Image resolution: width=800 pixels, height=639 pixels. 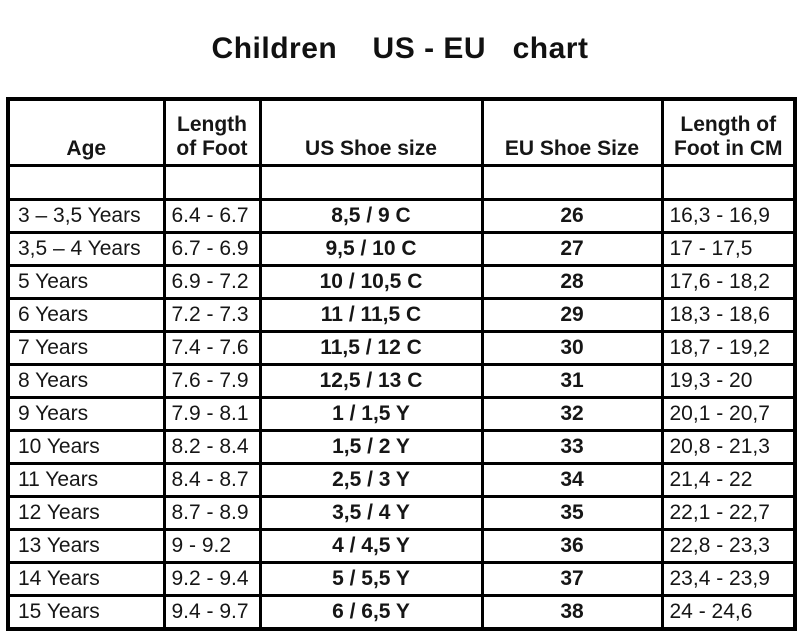 I want to click on us-shoe-size-cell: 3,5 / 4 Y, so click(x=371, y=513).